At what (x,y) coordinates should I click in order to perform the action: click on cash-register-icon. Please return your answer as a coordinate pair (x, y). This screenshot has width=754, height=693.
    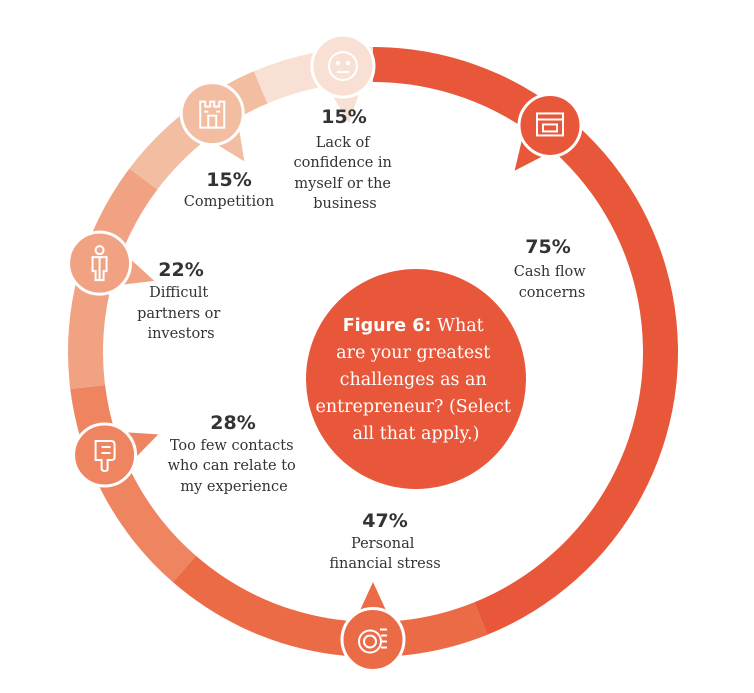
    Looking at the image, I should click on (550, 125).